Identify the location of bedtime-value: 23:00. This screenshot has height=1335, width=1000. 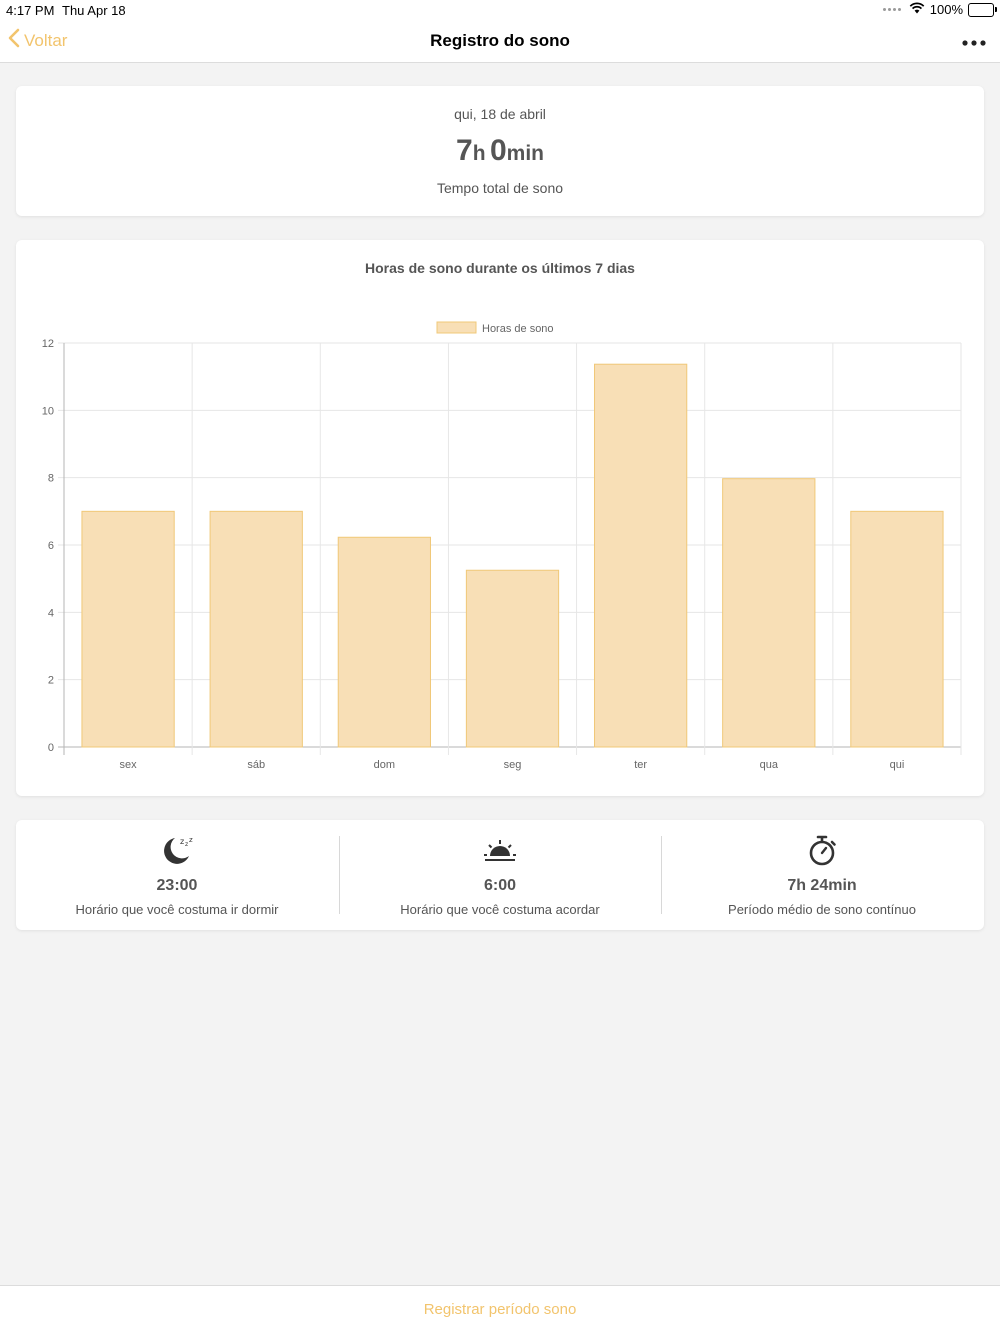
(177, 885).